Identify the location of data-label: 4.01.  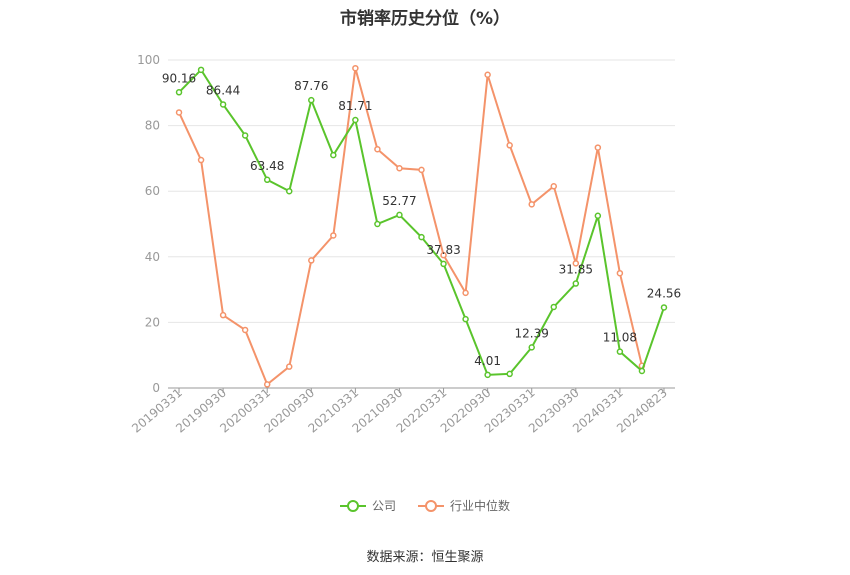
(487, 361).